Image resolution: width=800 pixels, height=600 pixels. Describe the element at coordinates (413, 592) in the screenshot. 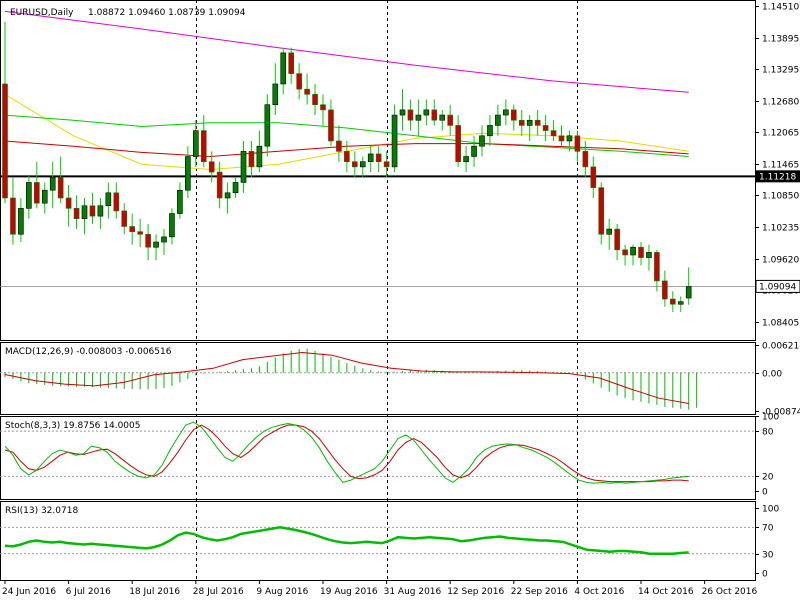

I see `time-tick-label: 31 Aug 2016` at that location.